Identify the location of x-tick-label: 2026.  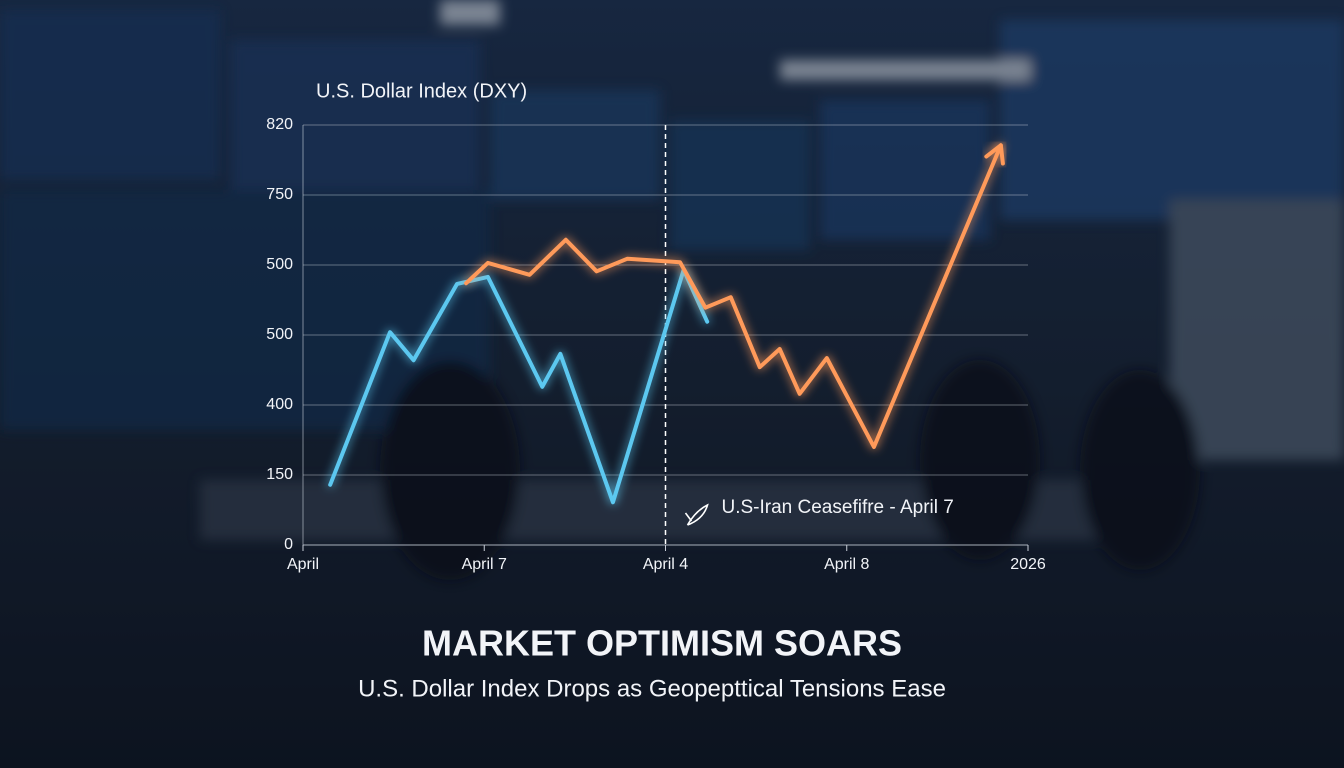
(1028, 564).